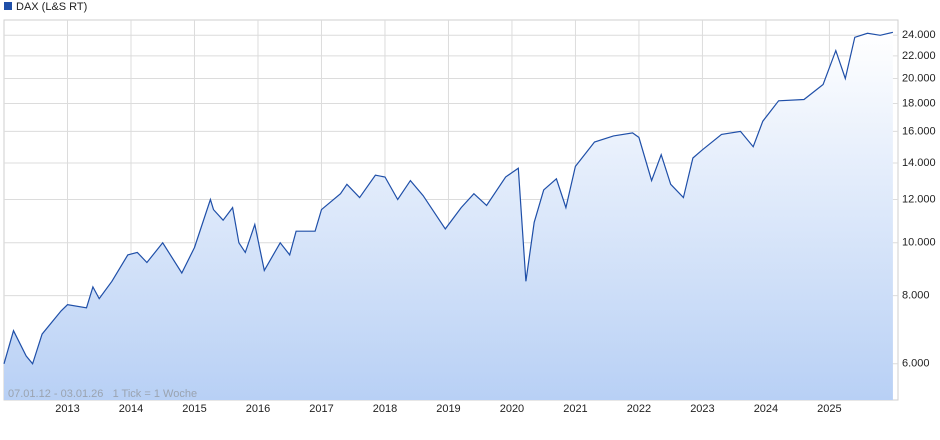 The width and height of the screenshot is (940, 440). I want to click on x-tick-label: 2019, so click(448, 409).